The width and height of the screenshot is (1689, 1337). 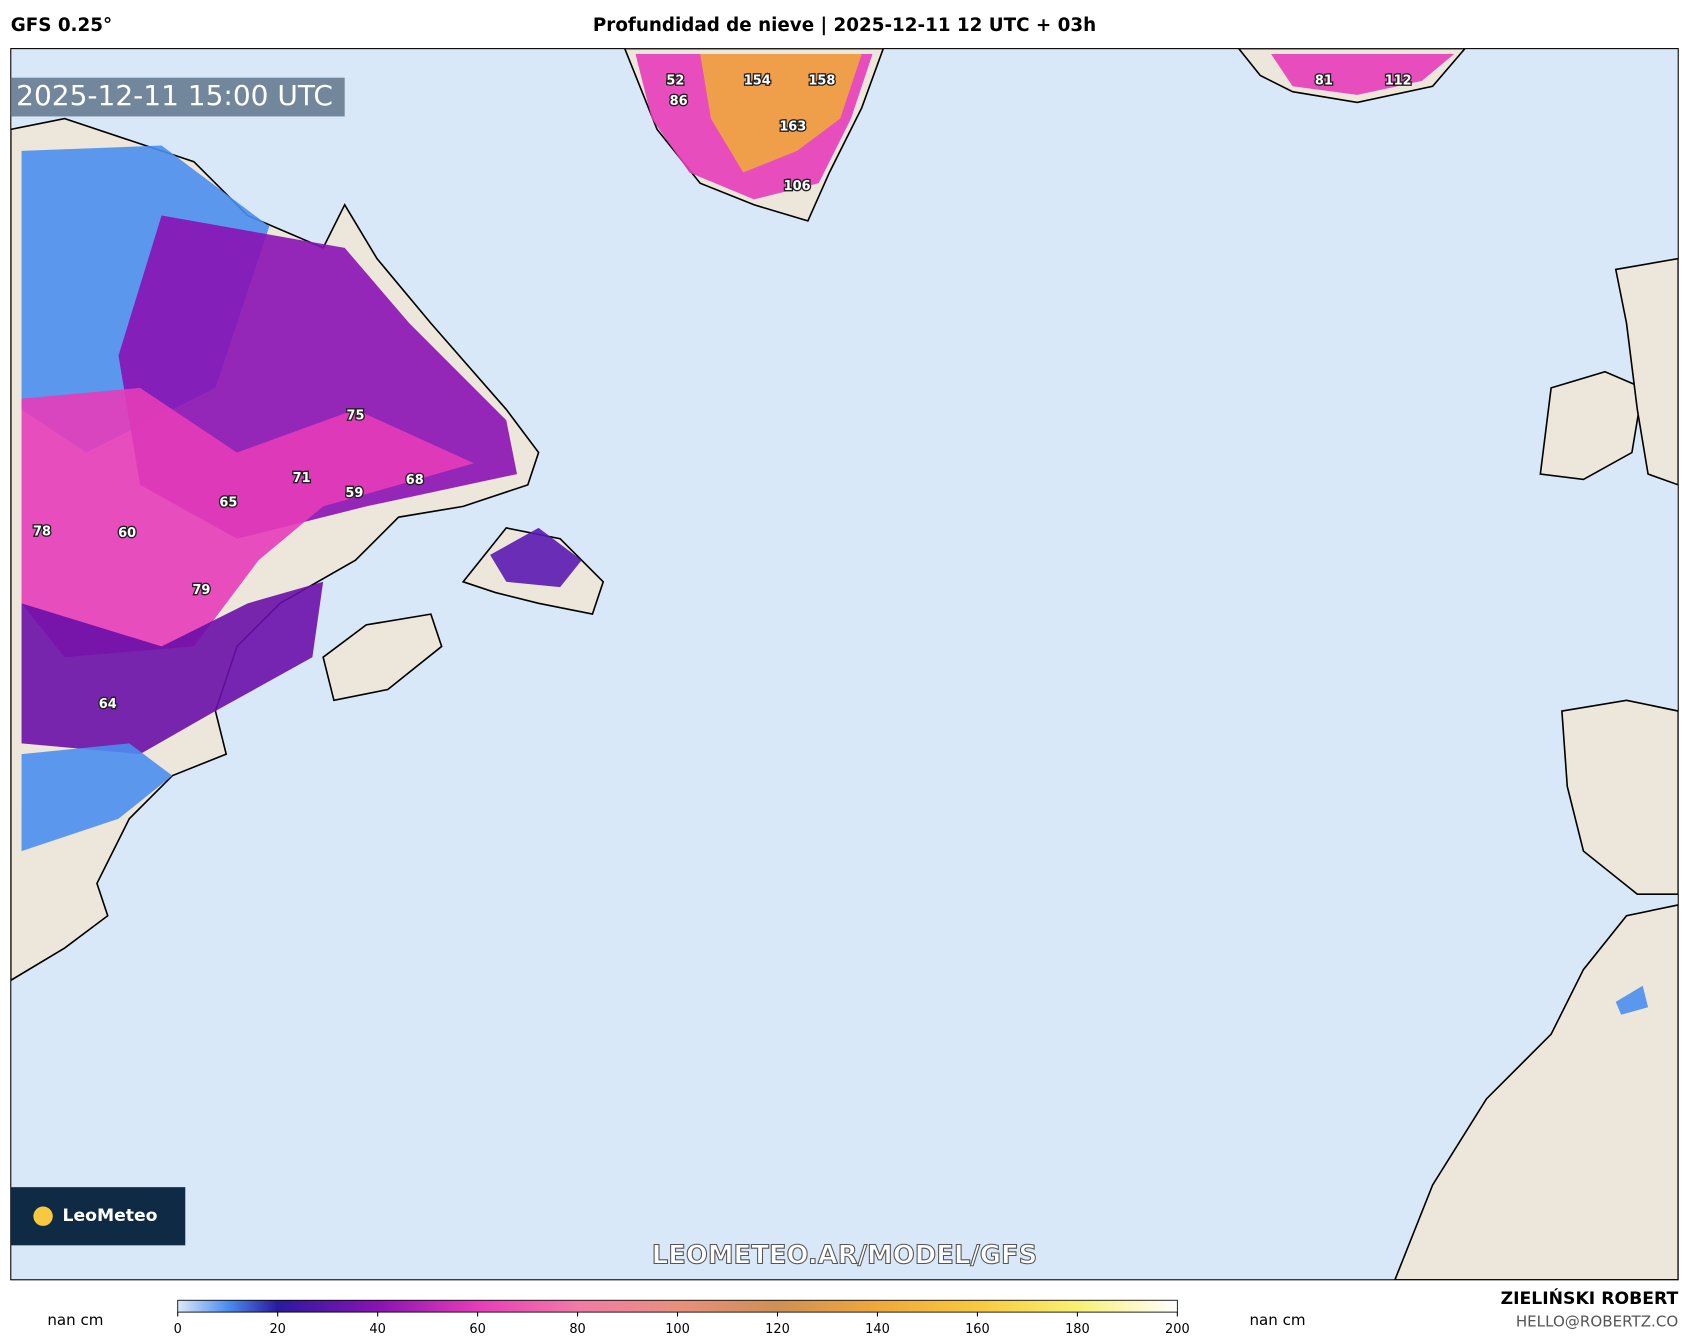 I want to click on logo-sun, so click(x=43, y=1216).